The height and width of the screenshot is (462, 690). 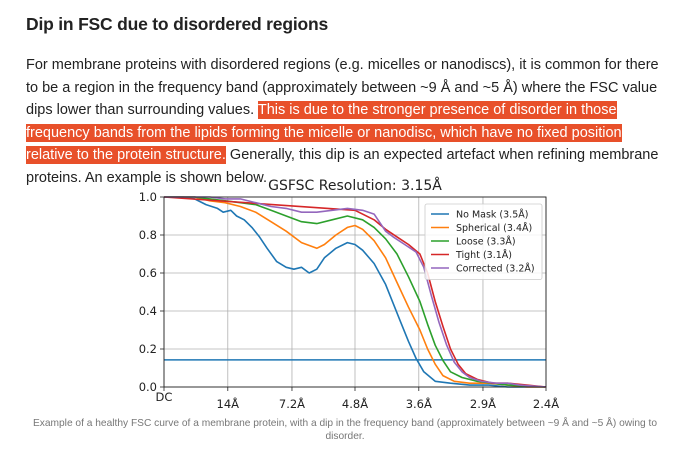 What do you see at coordinates (148, 235) in the screenshot?
I see `y-tick-label: 0.8` at bounding box center [148, 235].